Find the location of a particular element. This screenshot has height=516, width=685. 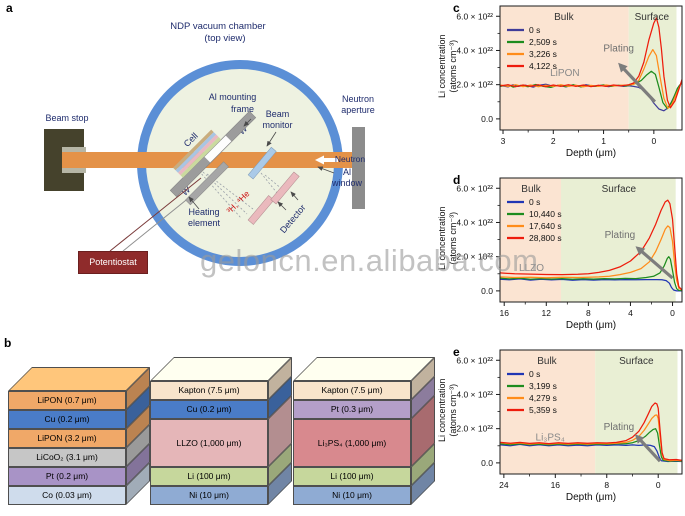

panel-e-x-axis-label: Depth (μm) is located at coordinates (591, 497).